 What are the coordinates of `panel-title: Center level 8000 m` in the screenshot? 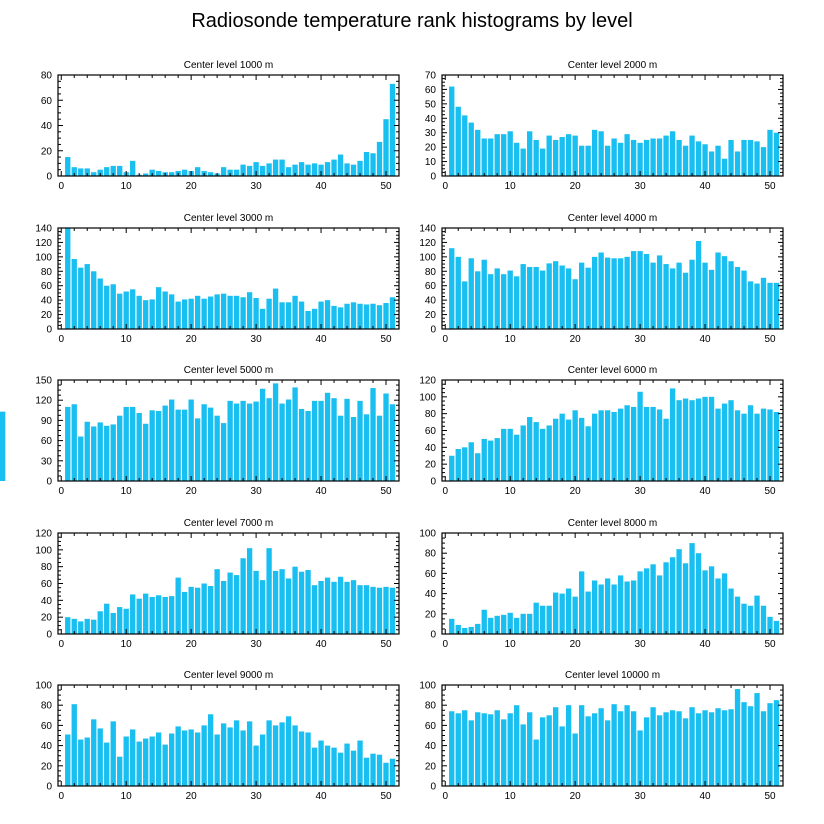 It's located at (613, 523).